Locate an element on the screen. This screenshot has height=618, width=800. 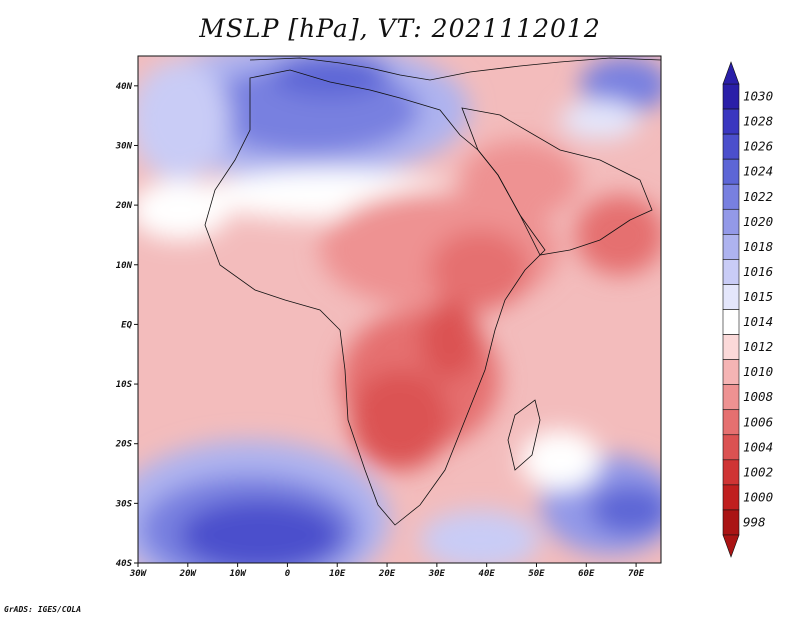
colorbar-label: 1008 is located at coordinates (758, 396).